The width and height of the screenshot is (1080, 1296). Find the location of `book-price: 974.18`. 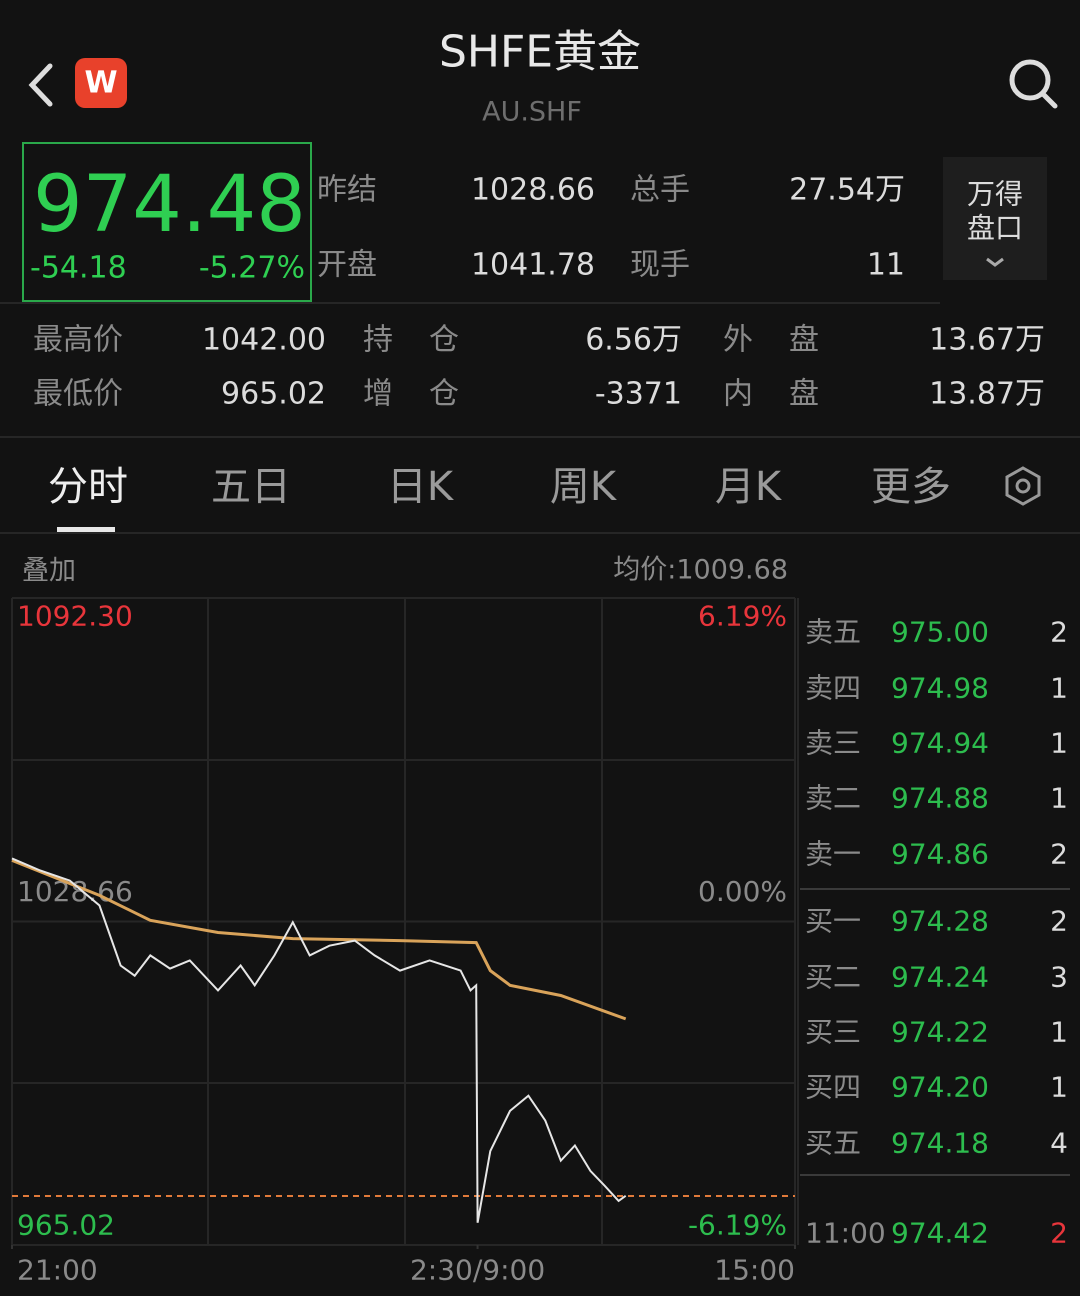

book-price: 974.18 is located at coordinates (940, 1143).